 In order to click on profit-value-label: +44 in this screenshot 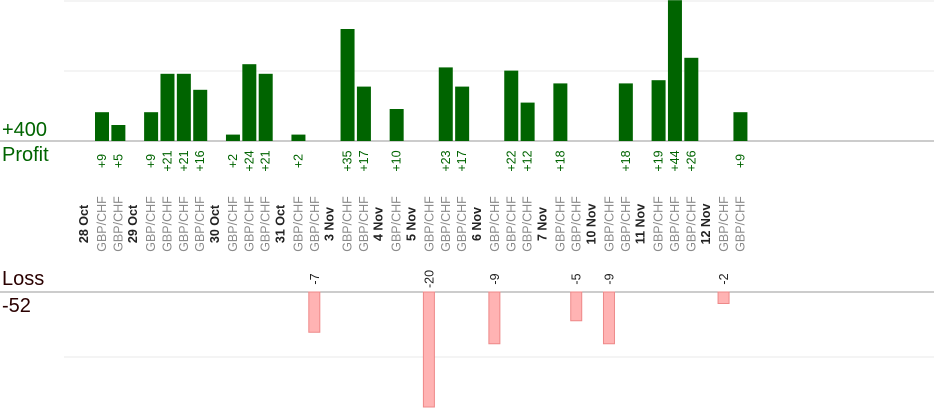, I will do `click(675, 160)`.